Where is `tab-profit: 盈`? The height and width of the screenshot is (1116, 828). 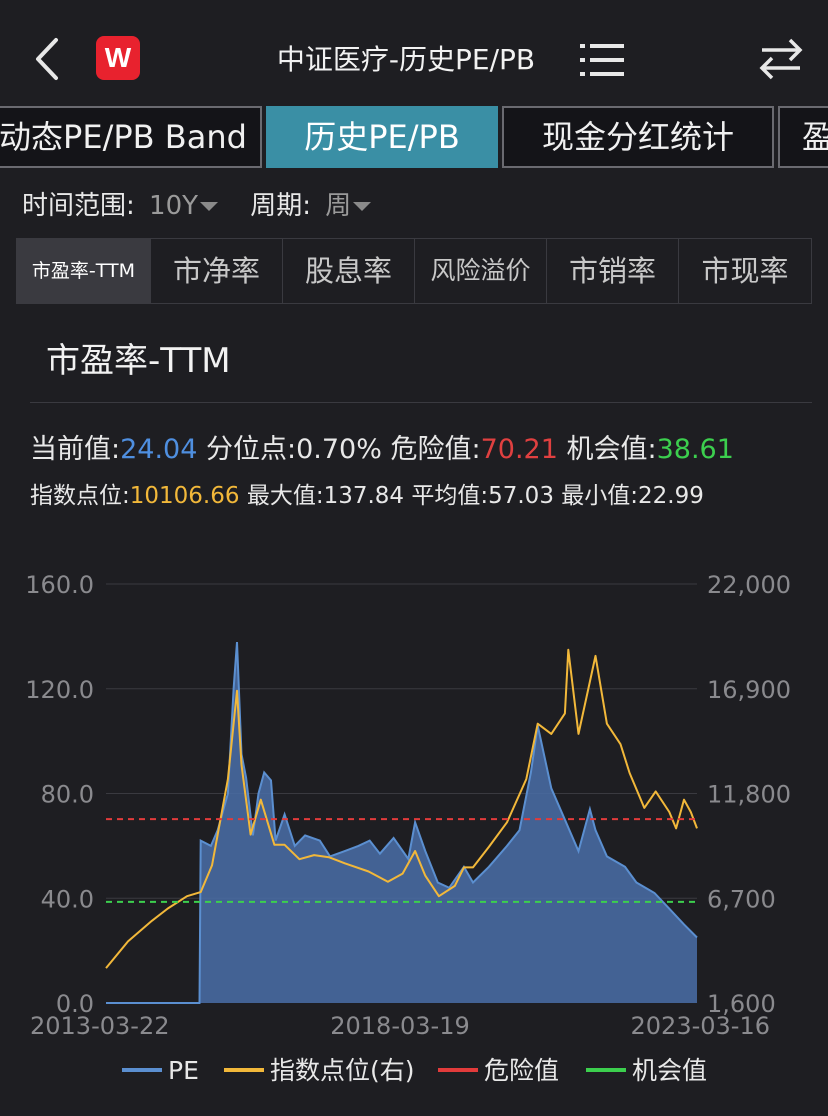 tab-profit: 盈 is located at coordinates (803, 137).